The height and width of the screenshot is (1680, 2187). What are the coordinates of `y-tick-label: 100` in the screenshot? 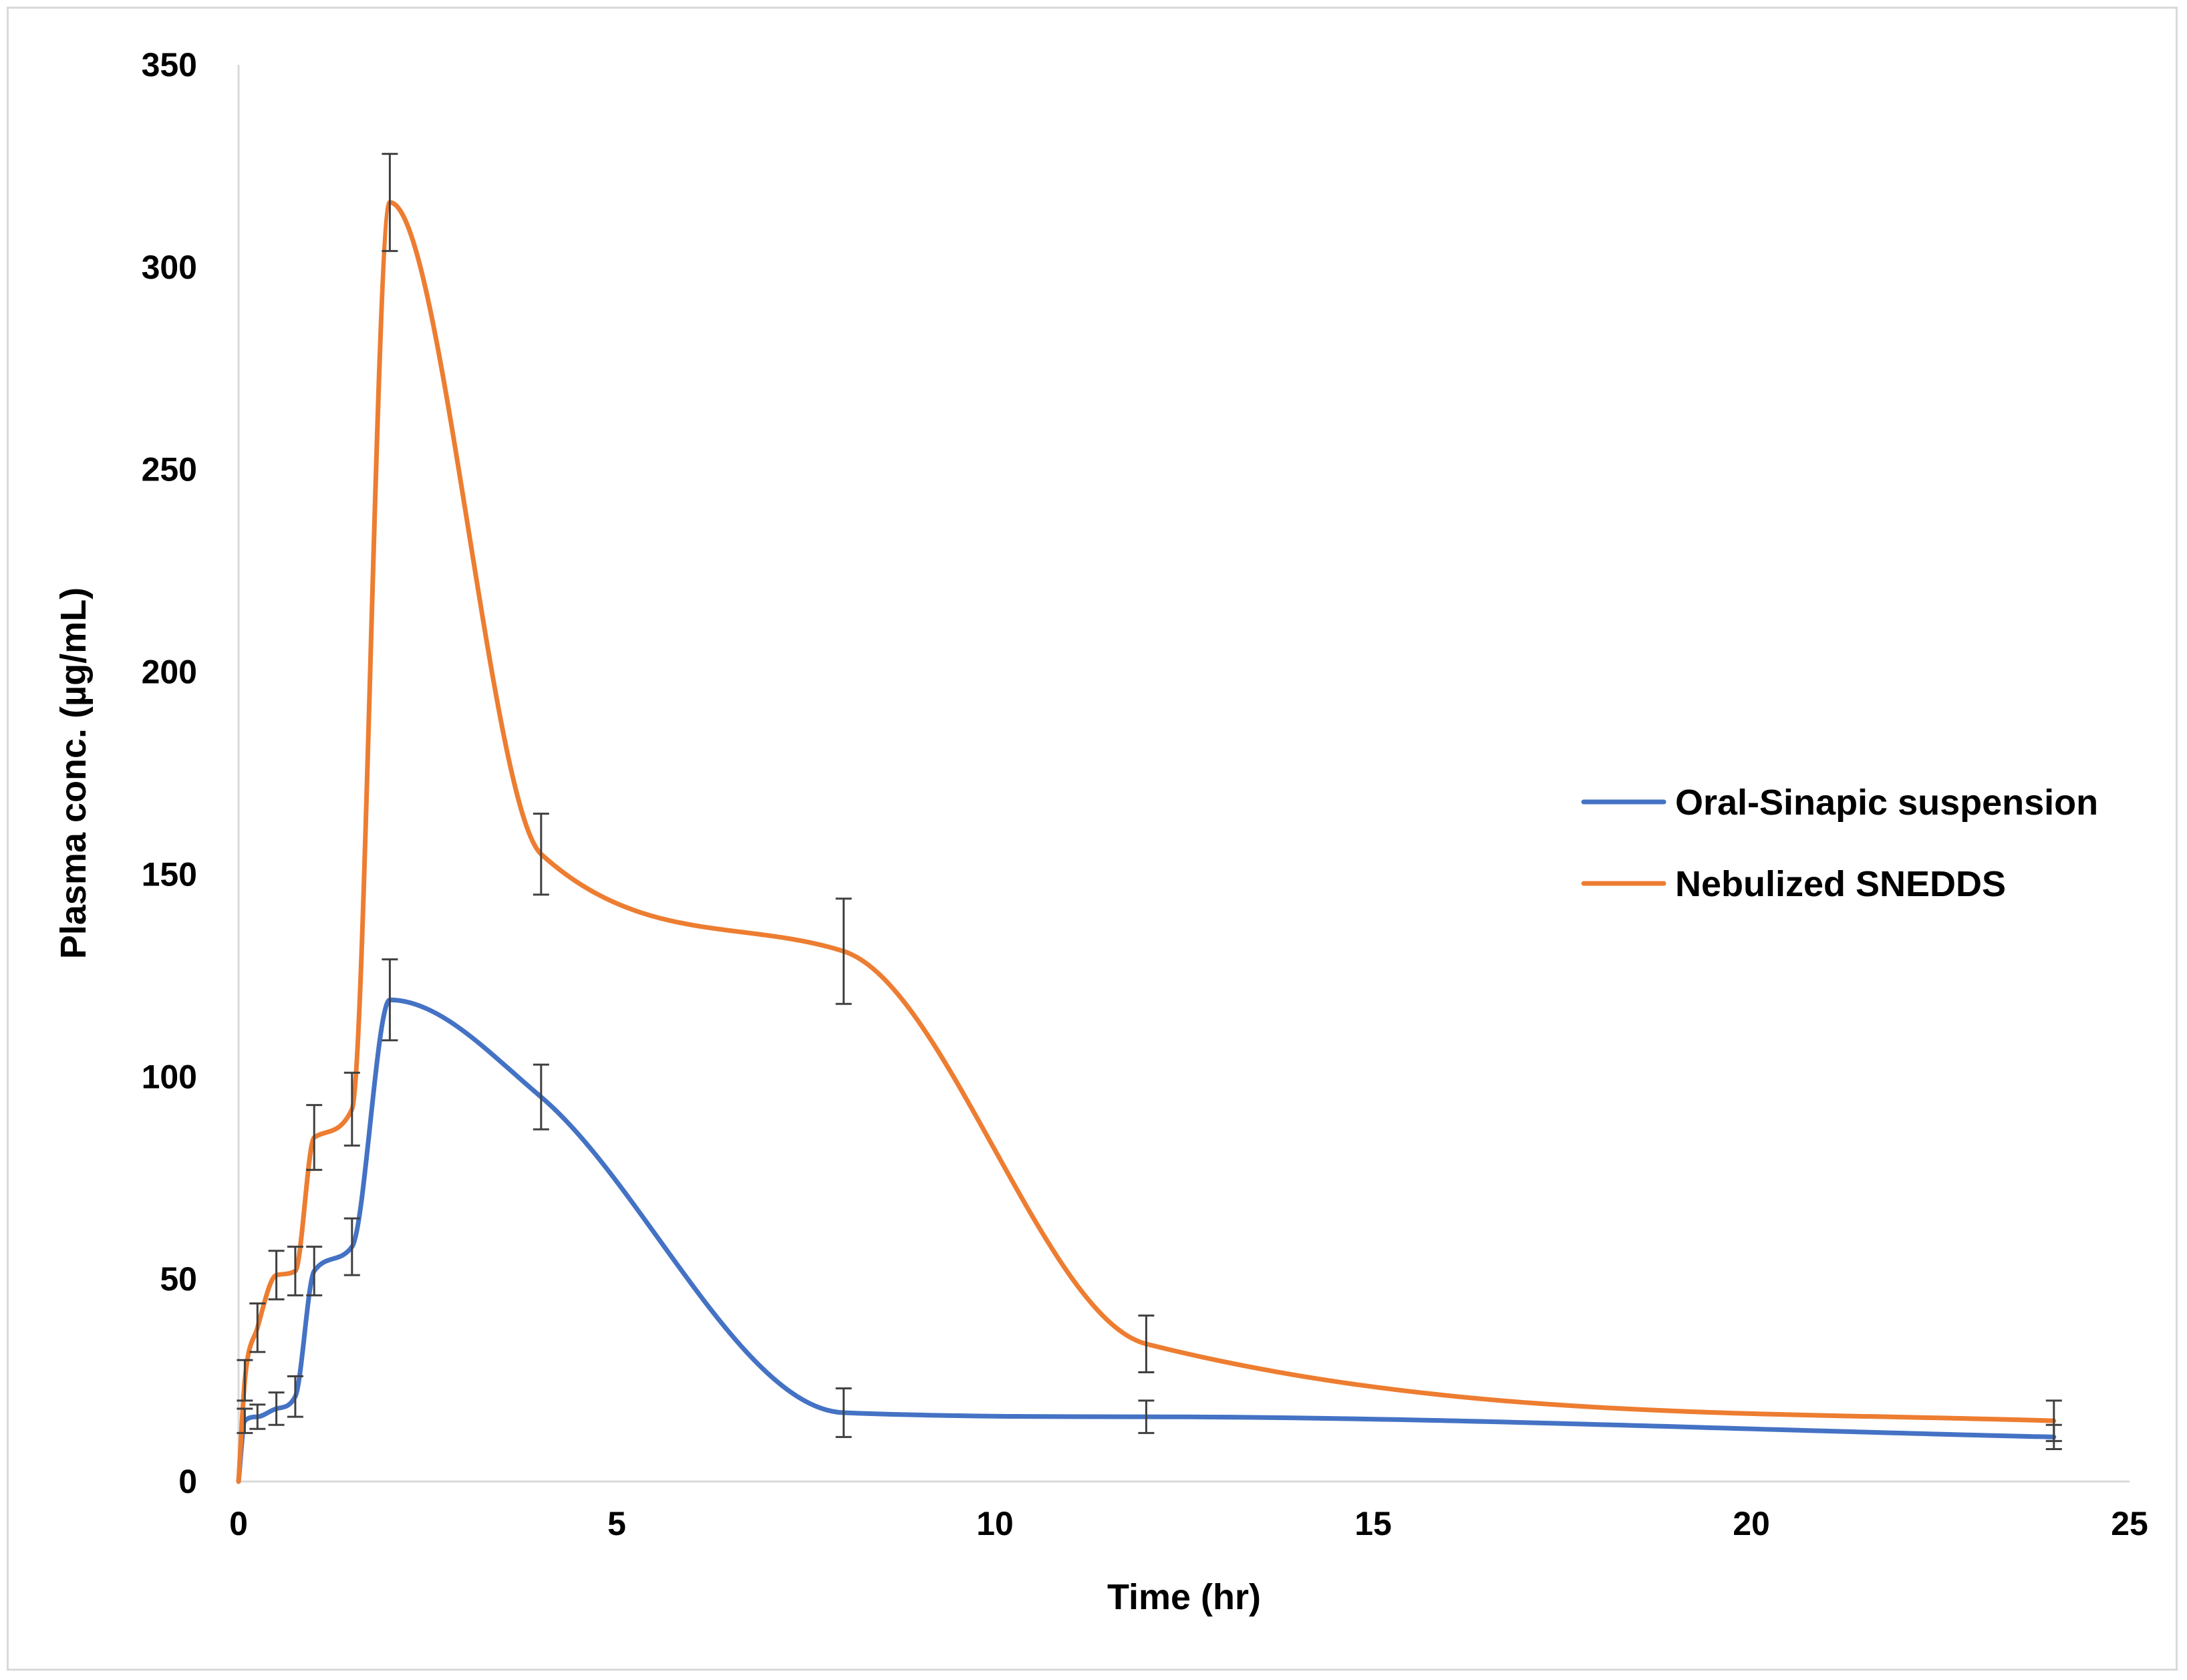 It's located at (170, 1076).